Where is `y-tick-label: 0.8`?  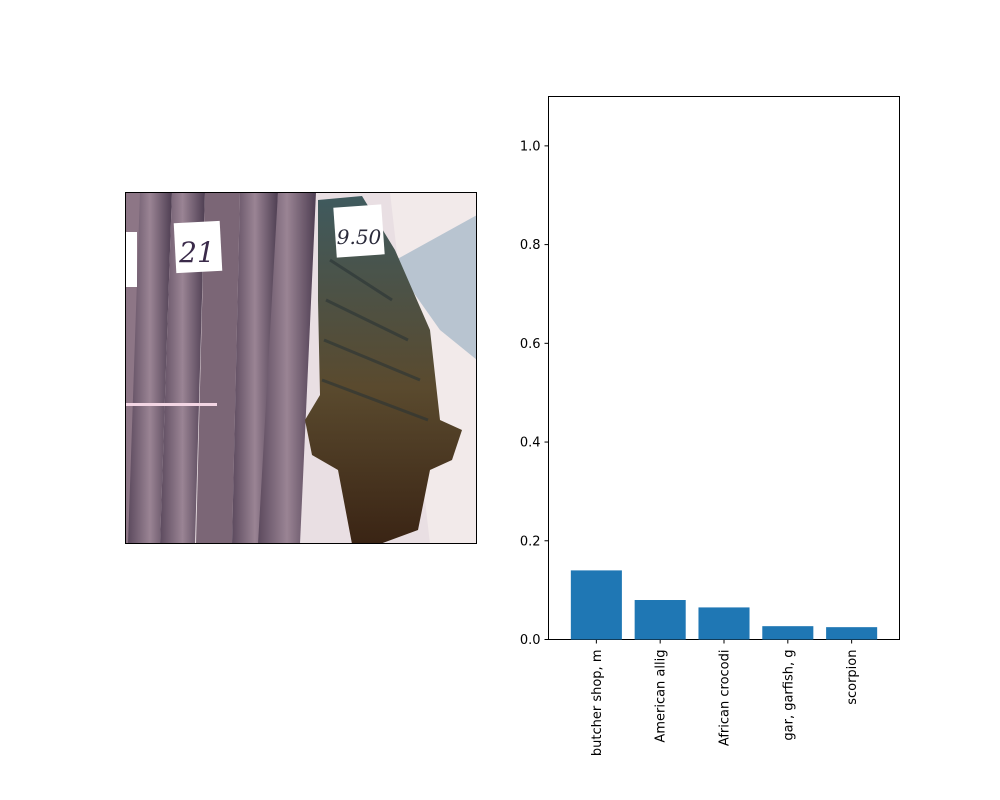 y-tick-label: 0.8 is located at coordinates (530, 245).